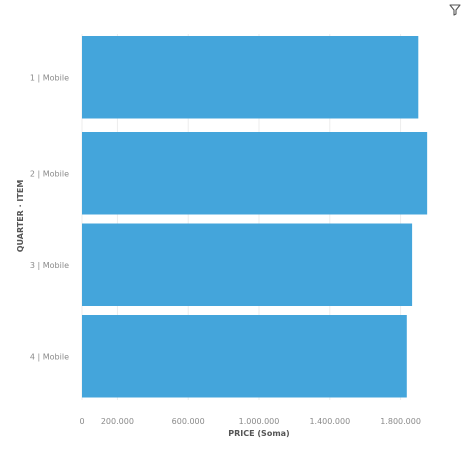  I want to click on x-tick-label: 1.800.000, so click(400, 421).